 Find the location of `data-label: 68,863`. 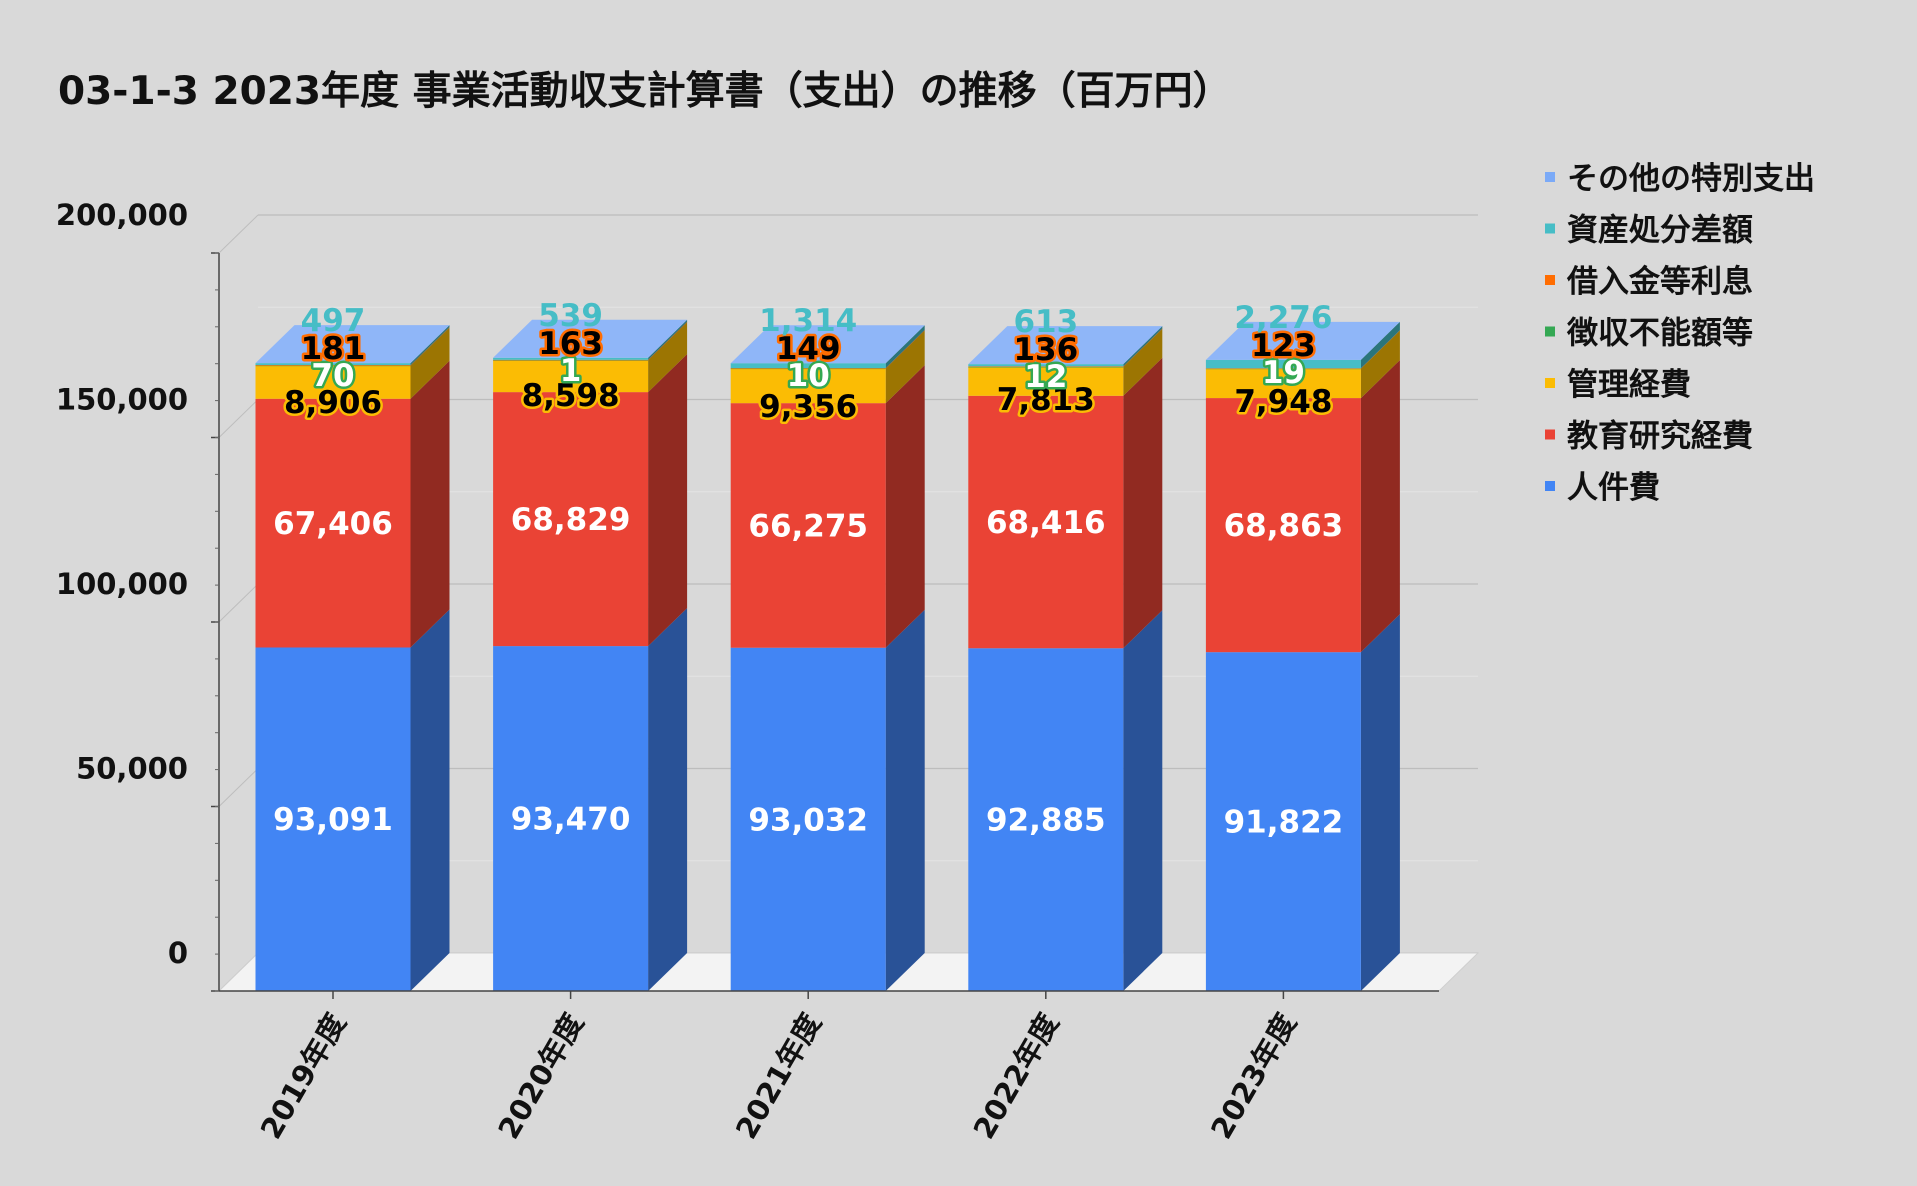

data-label: 68,863 is located at coordinates (1284, 526).